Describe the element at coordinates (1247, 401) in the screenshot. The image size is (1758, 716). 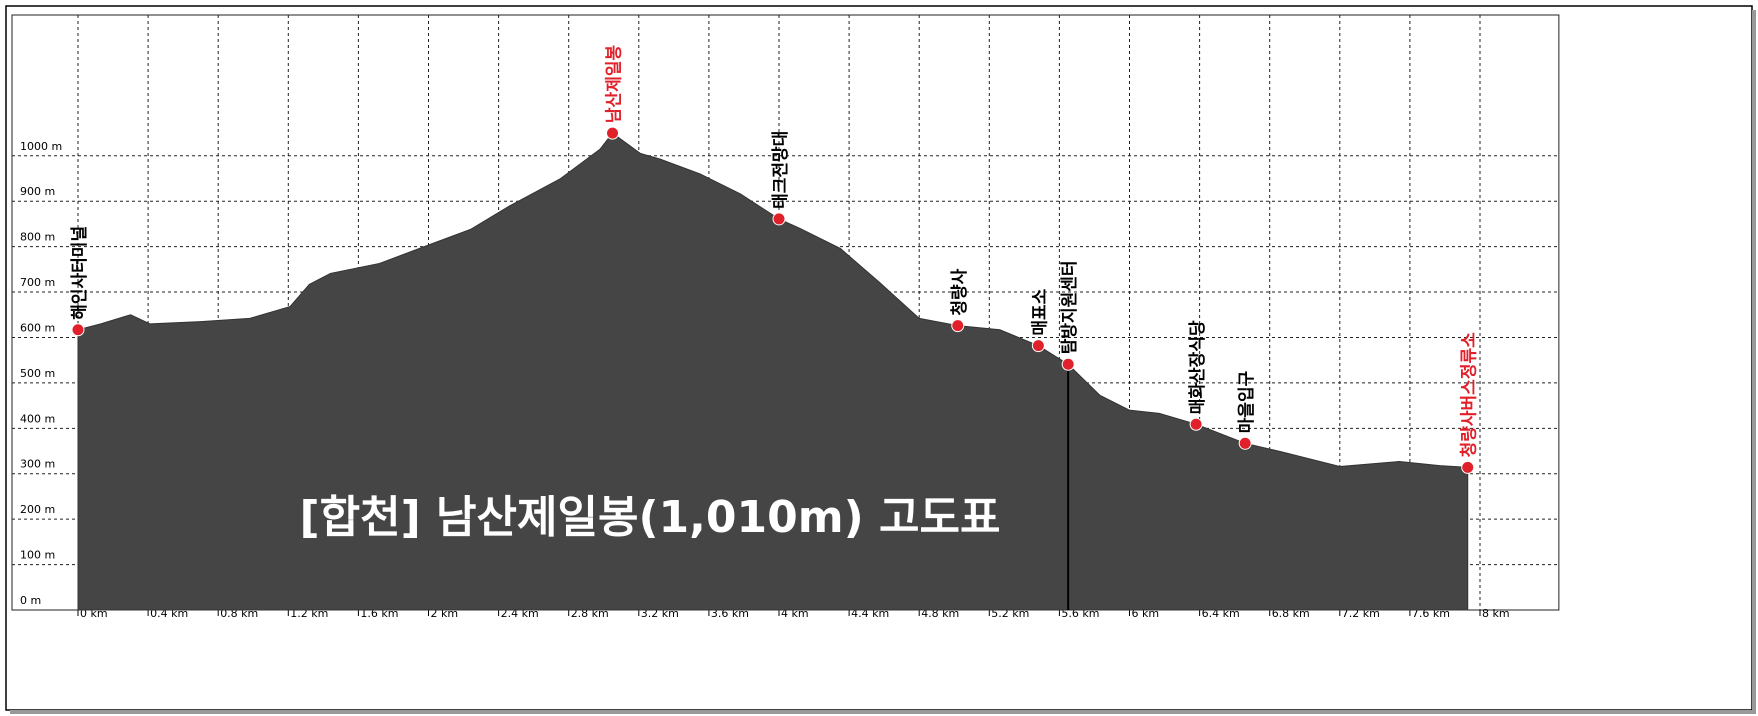
I see `waypoint-label: 마을입구` at that location.